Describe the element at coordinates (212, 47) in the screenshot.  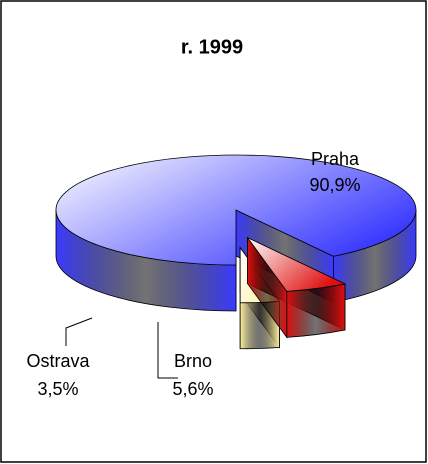
I see `chart-title: r. 1999` at that location.